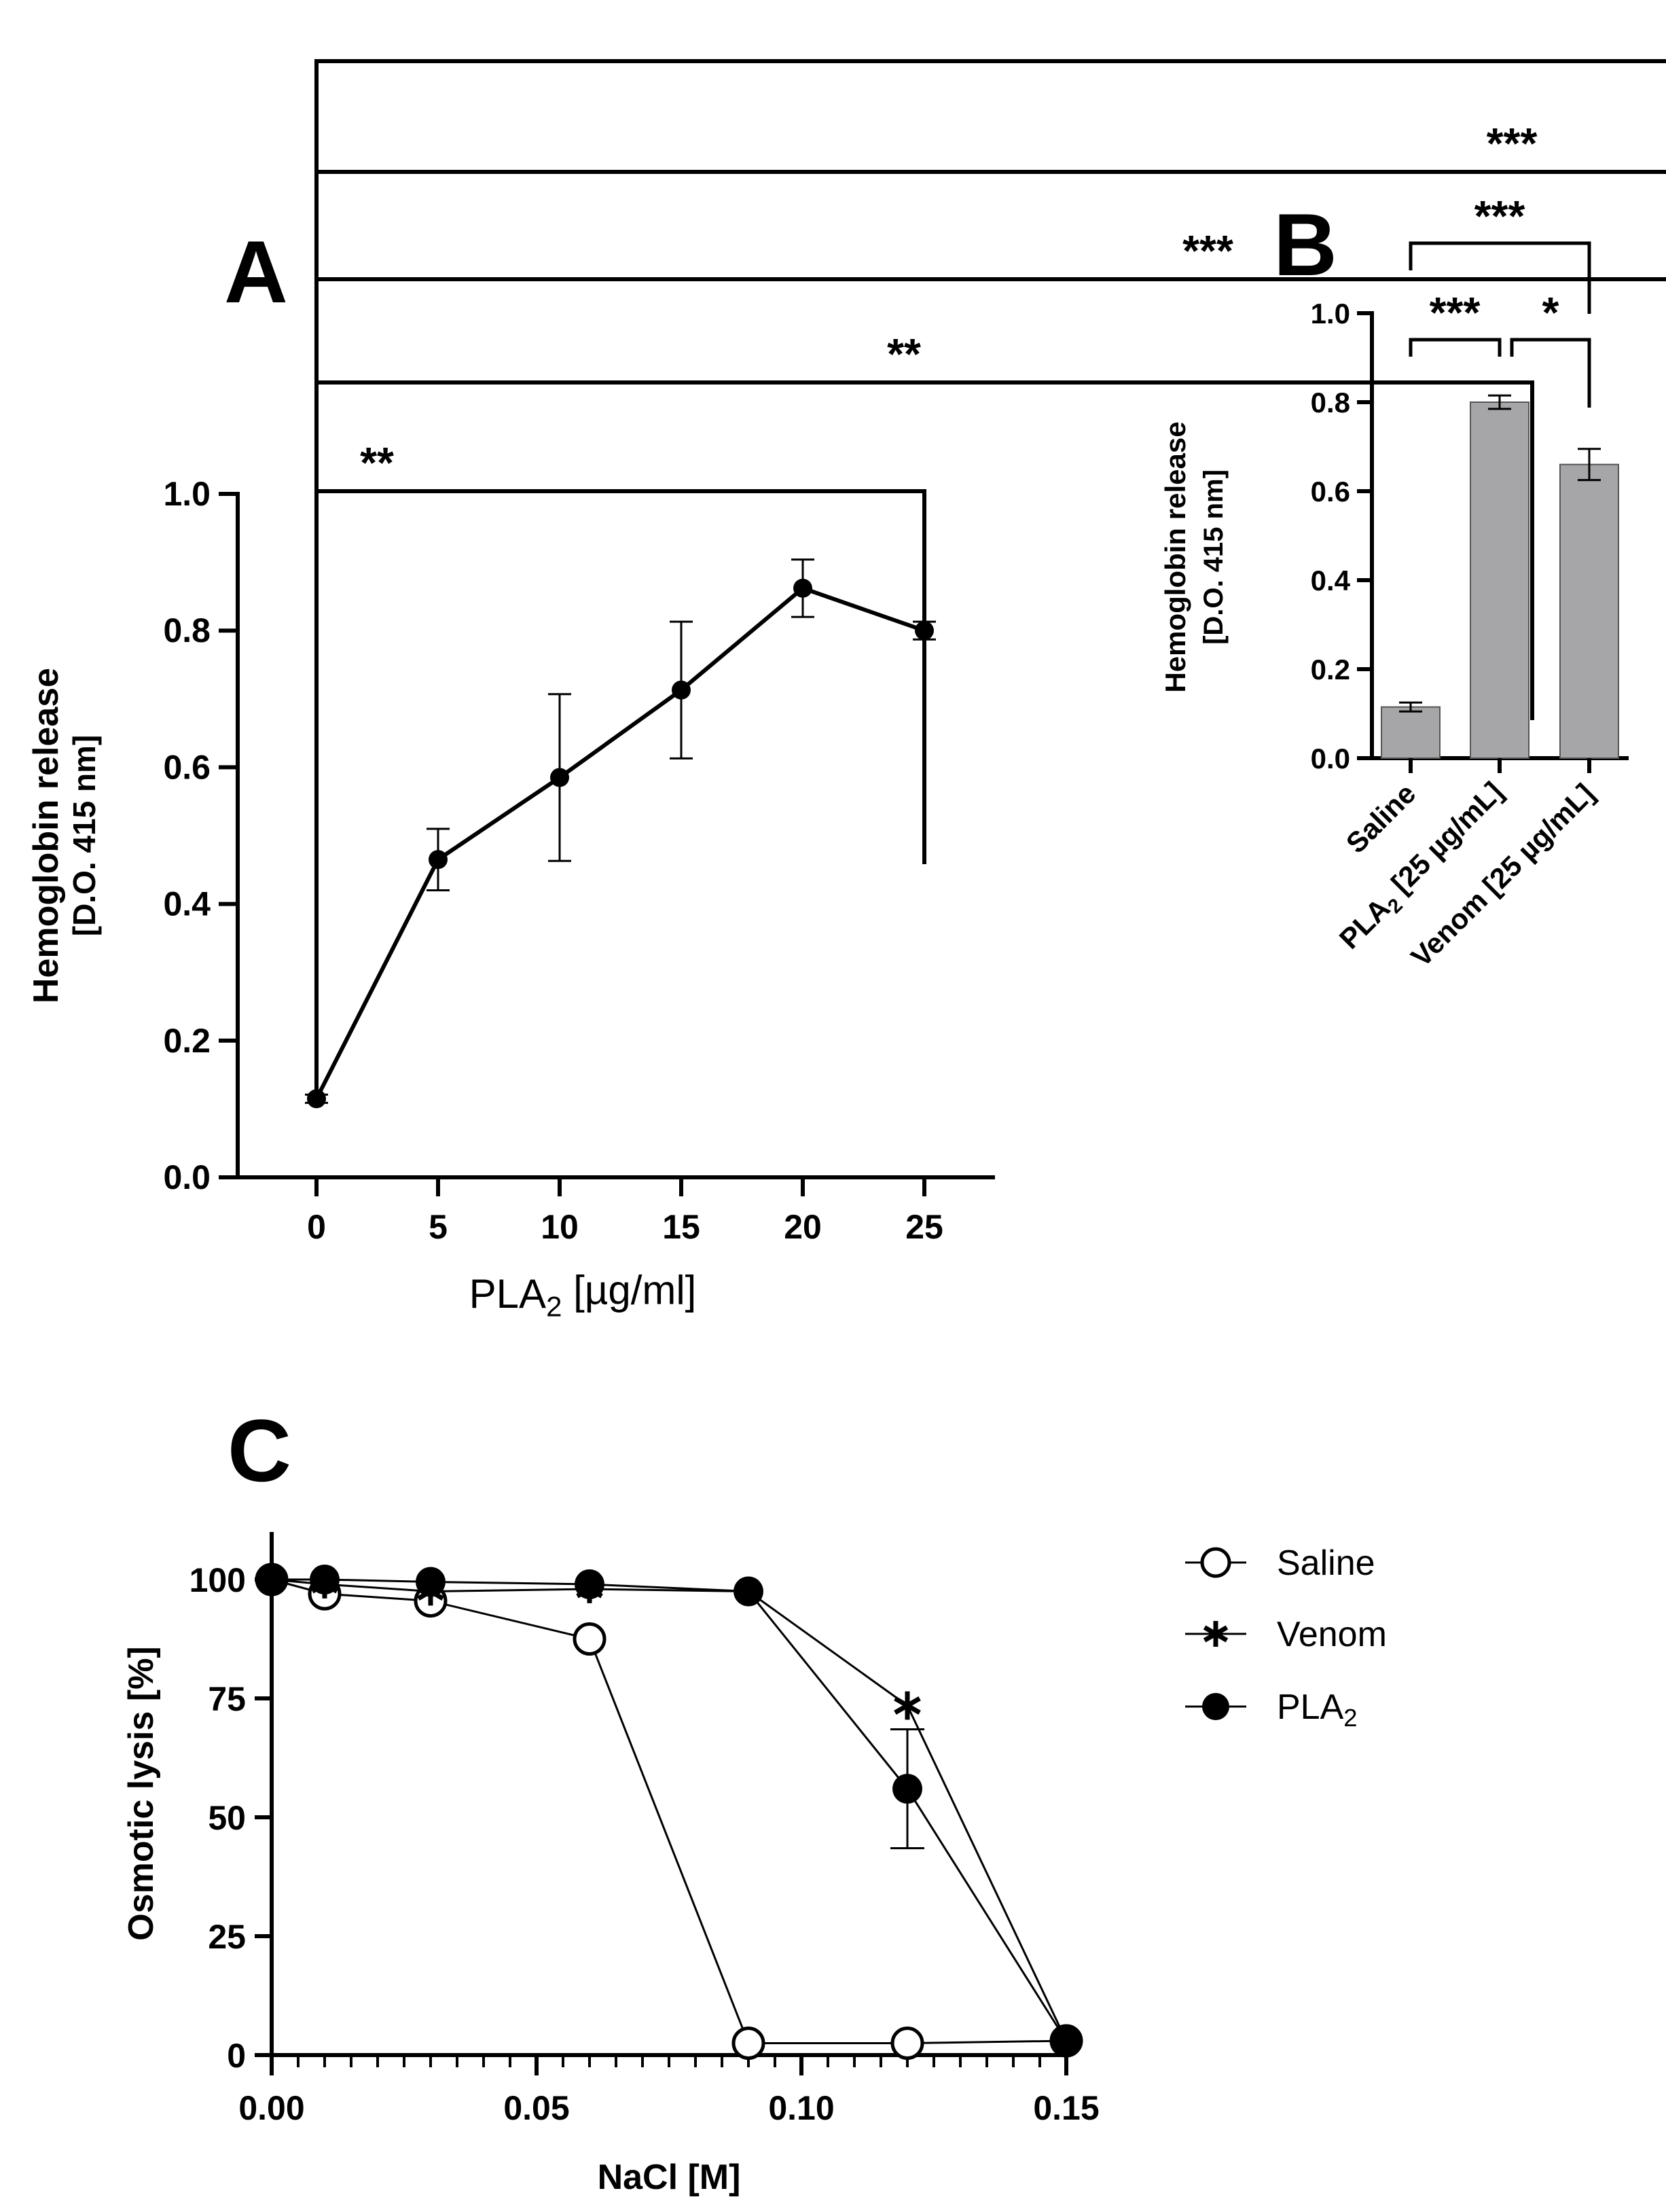  I want to click on a-y-tick-label: 0.0, so click(187, 1177).